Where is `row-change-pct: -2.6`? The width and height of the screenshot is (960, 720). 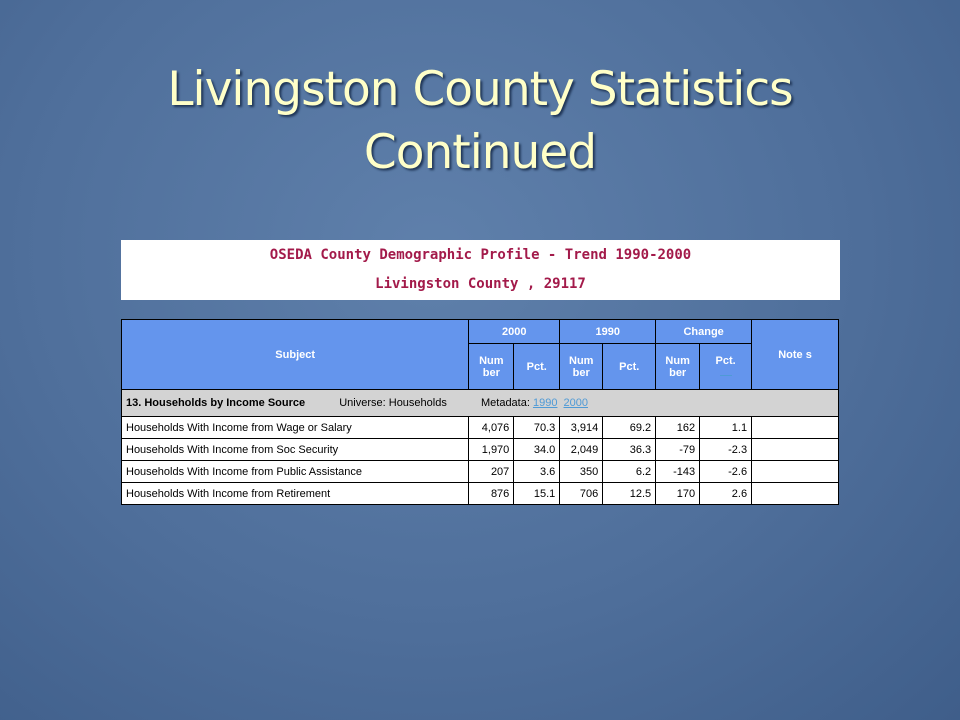 row-change-pct: -2.6 is located at coordinates (726, 471).